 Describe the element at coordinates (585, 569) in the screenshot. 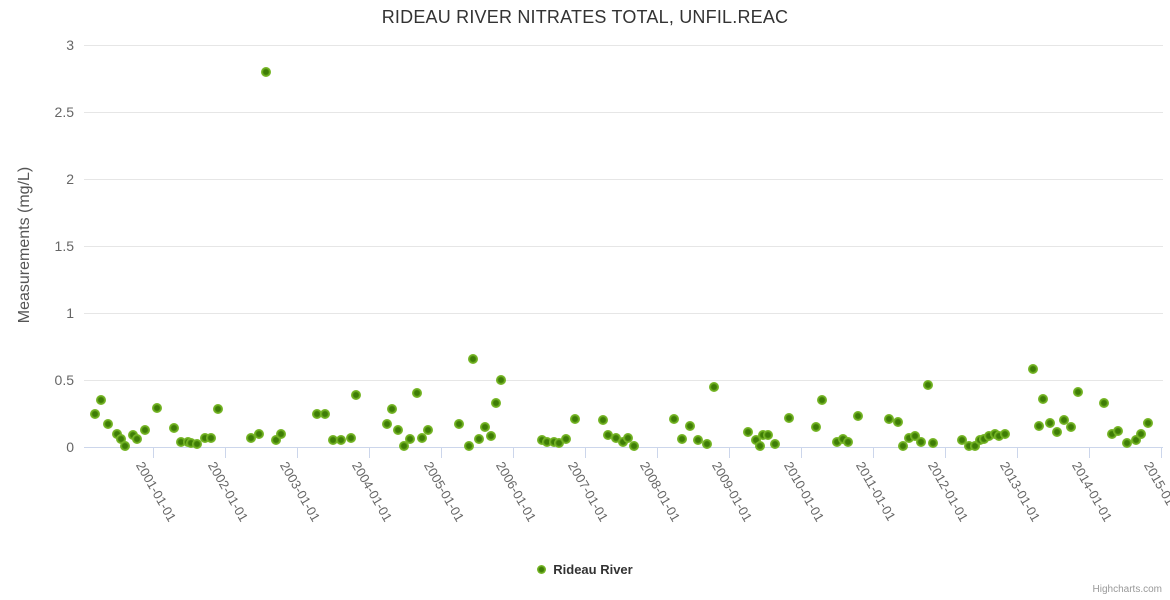

I see `legend-item: Rideau River` at that location.